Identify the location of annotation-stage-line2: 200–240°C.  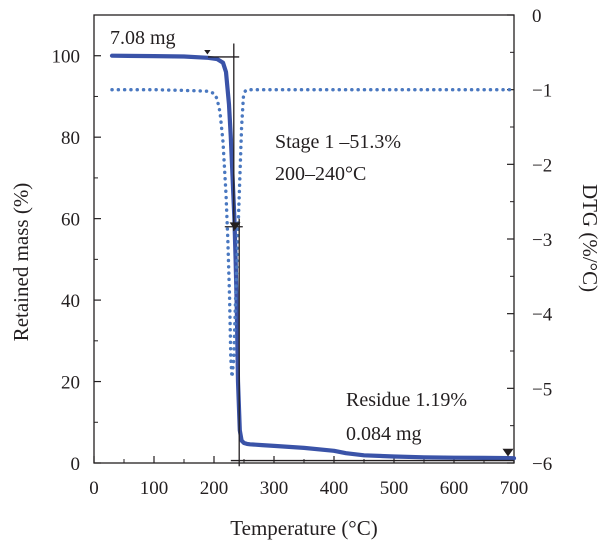
(320, 174).